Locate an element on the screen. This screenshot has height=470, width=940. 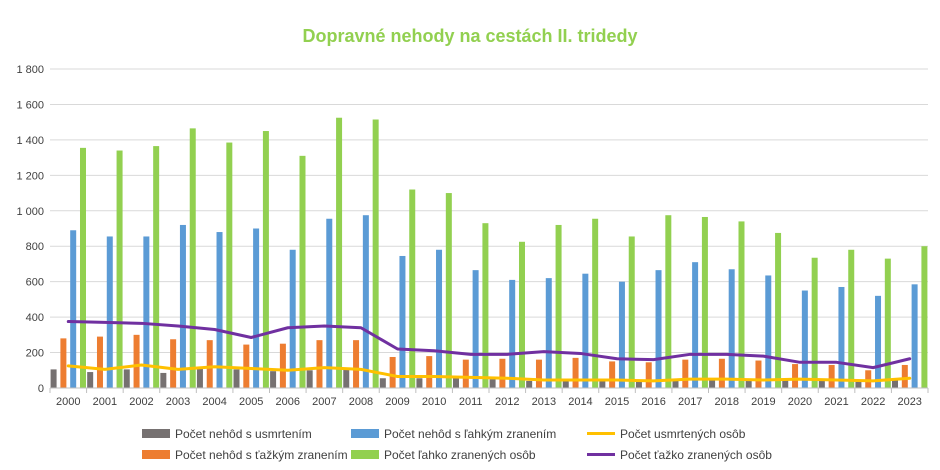
x-tick-label: 2017 is located at coordinates (690, 402).